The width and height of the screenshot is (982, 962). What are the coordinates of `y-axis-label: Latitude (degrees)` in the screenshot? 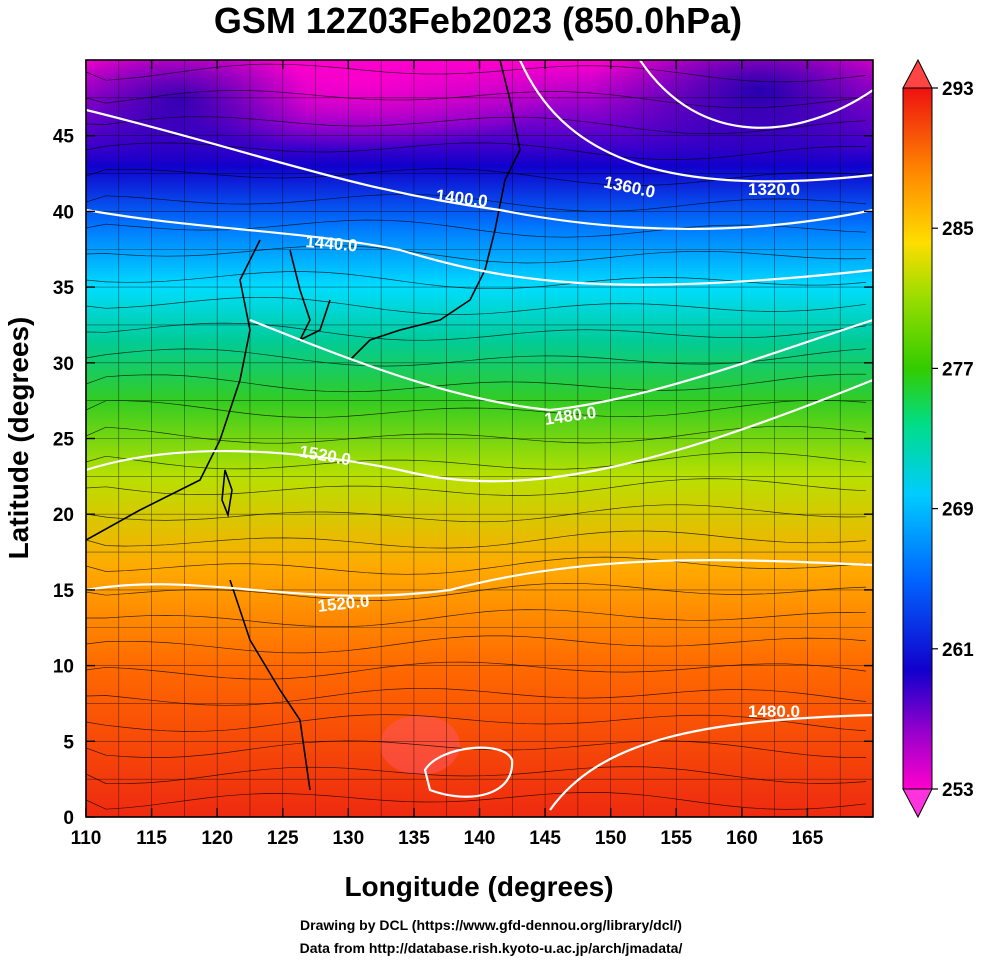 It's located at (18, 438).